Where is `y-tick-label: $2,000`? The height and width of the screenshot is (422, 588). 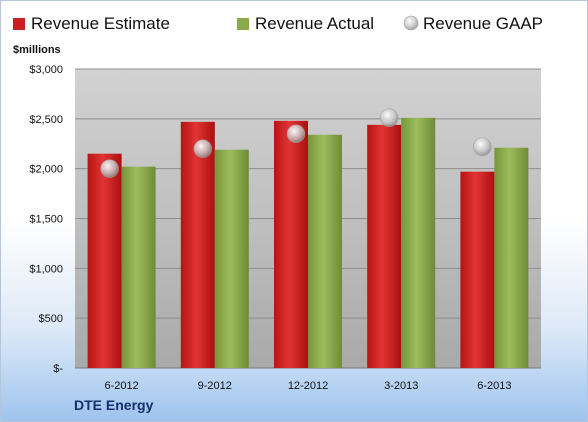 y-tick-label: $2,000 is located at coordinates (46, 170).